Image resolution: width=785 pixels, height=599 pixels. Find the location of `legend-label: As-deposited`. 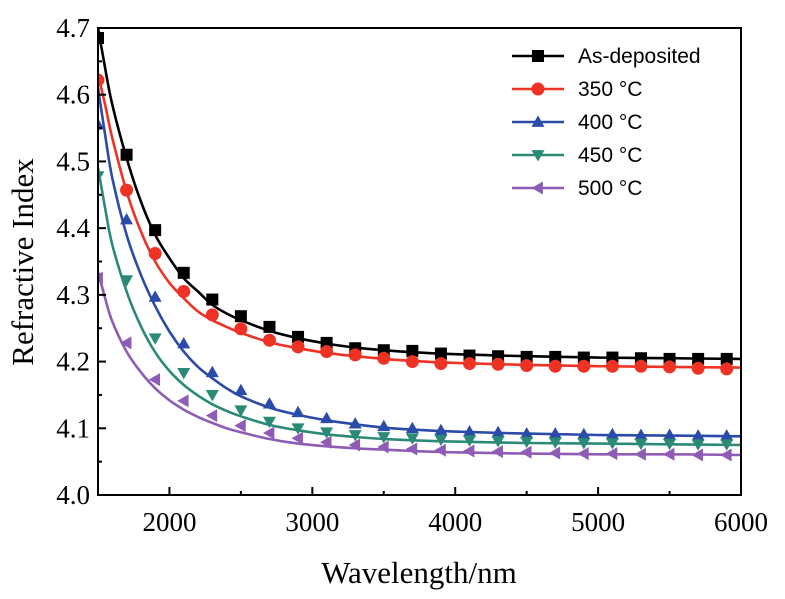

legend-label: As-deposited is located at coordinates (639, 56).